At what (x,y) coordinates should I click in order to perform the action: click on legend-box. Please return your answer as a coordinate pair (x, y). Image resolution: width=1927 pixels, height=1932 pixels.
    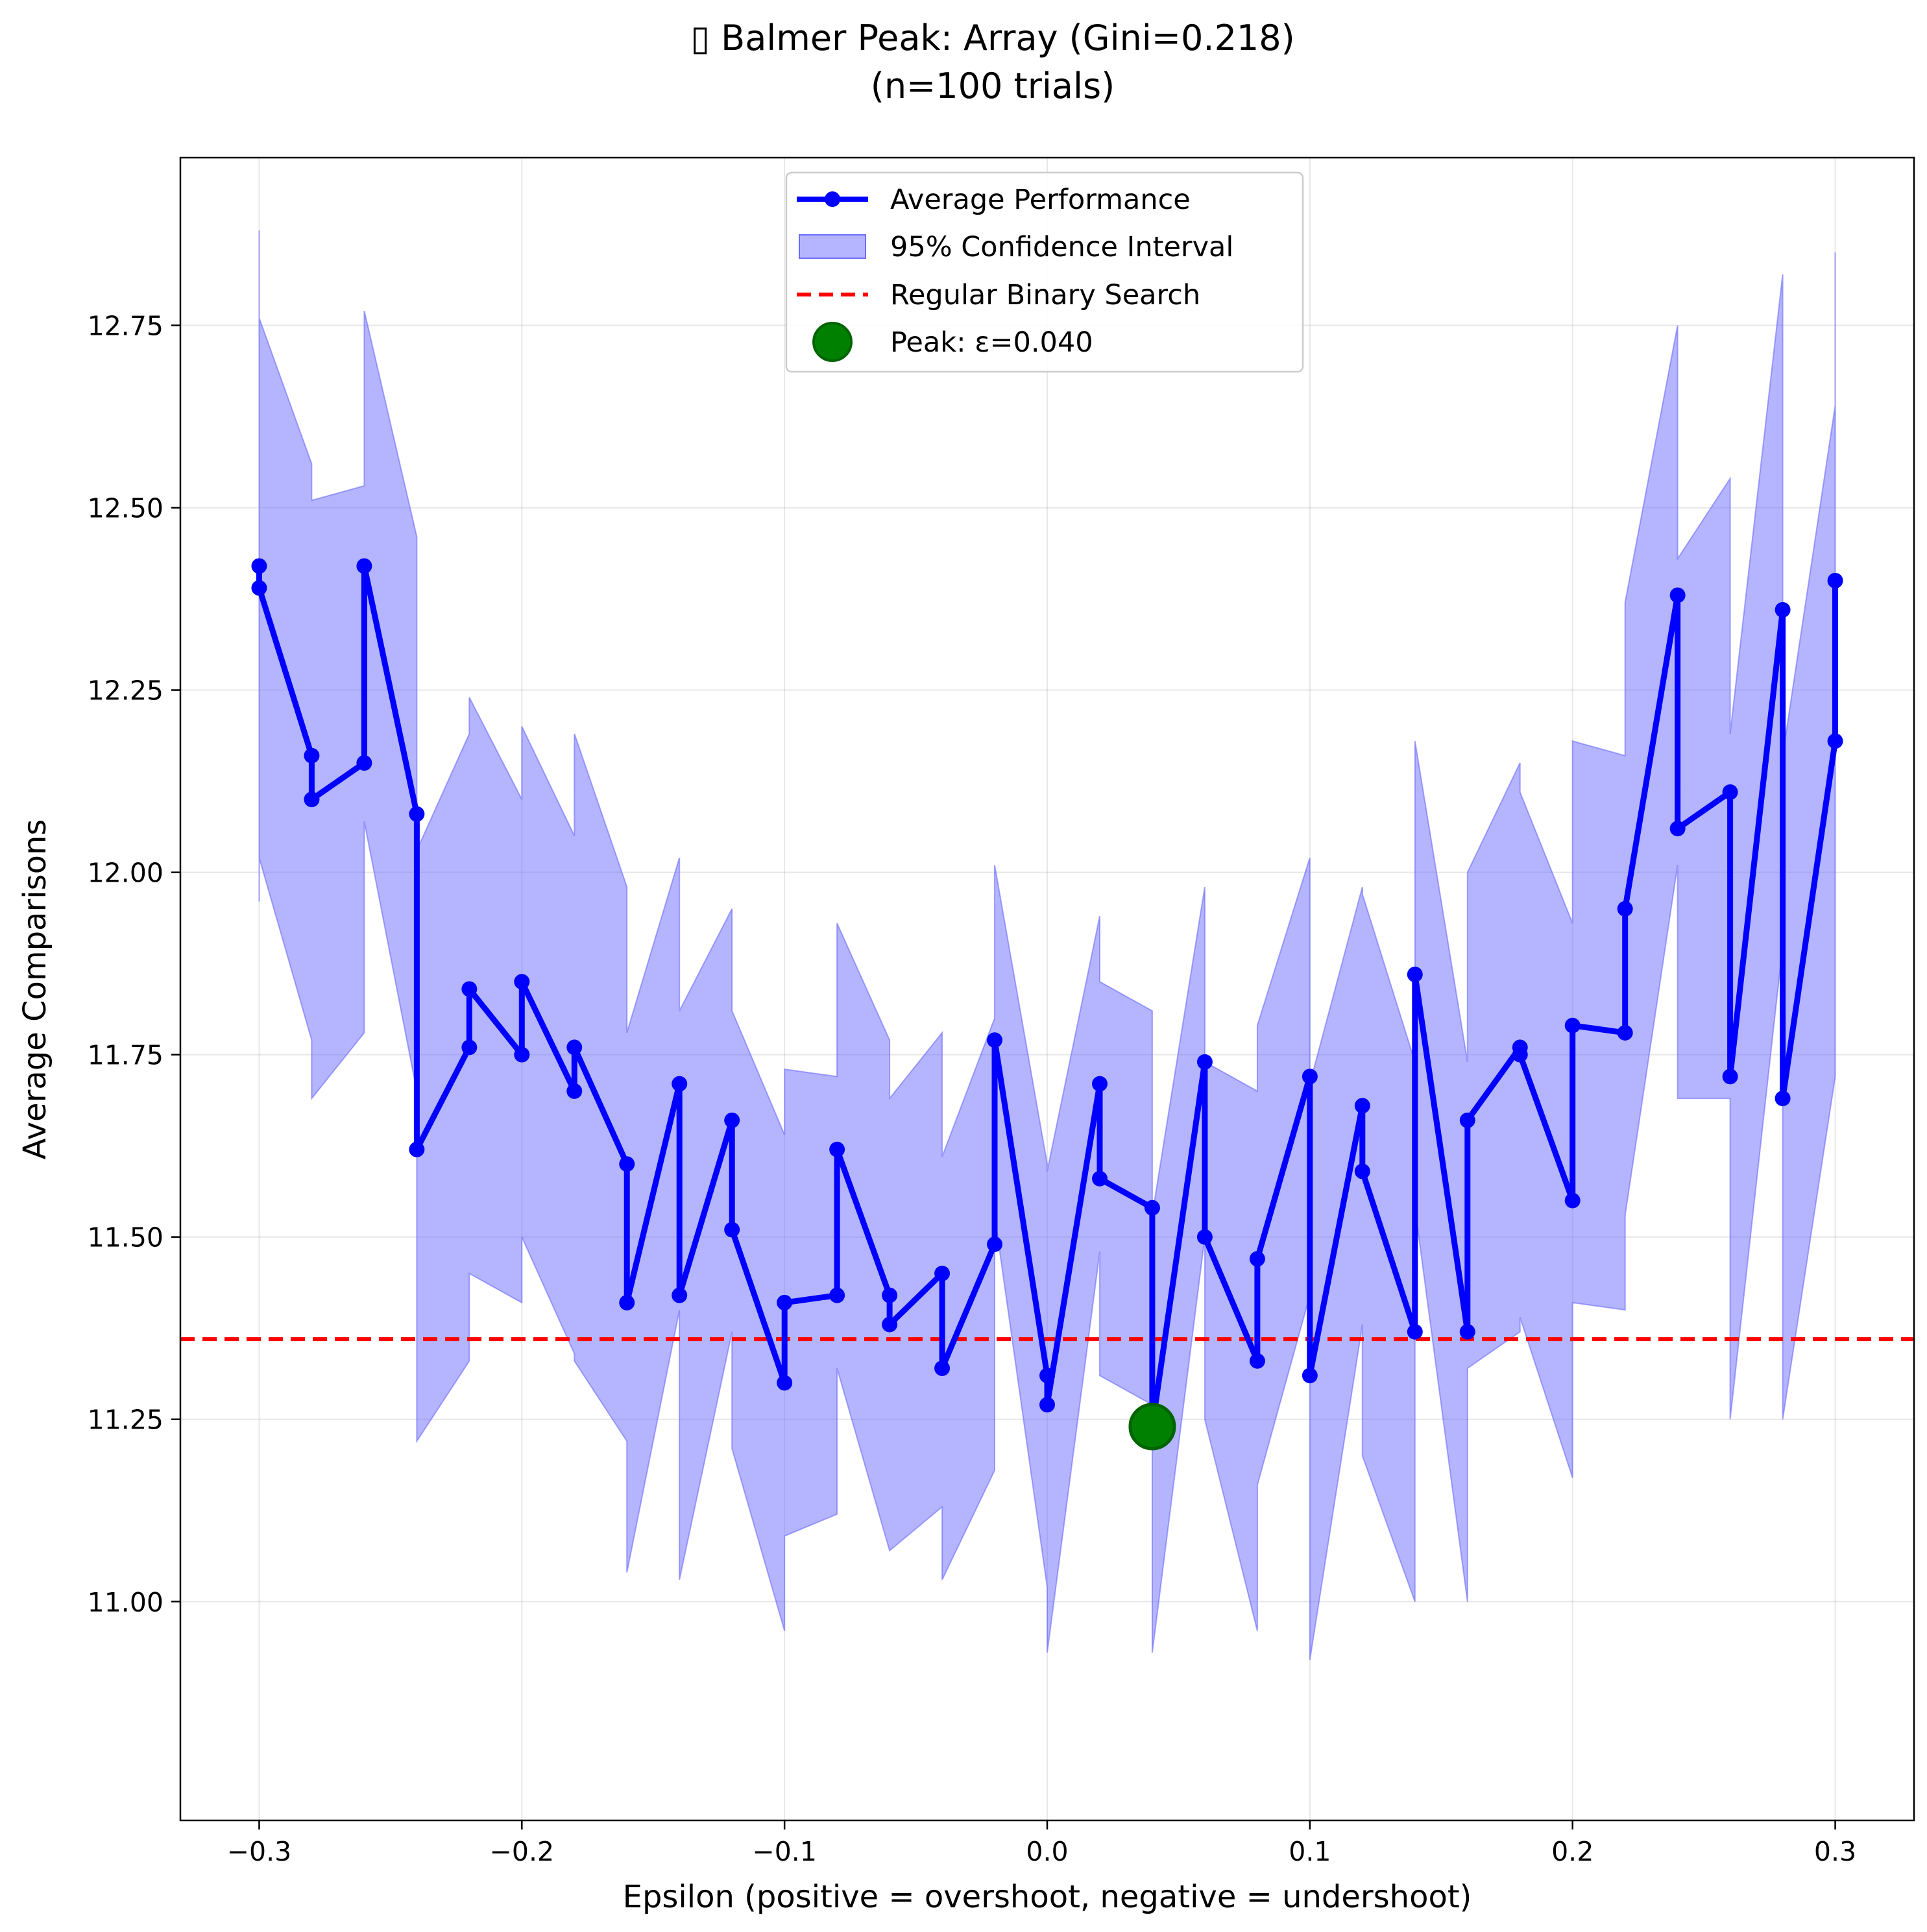
    Looking at the image, I should click on (1045, 272).